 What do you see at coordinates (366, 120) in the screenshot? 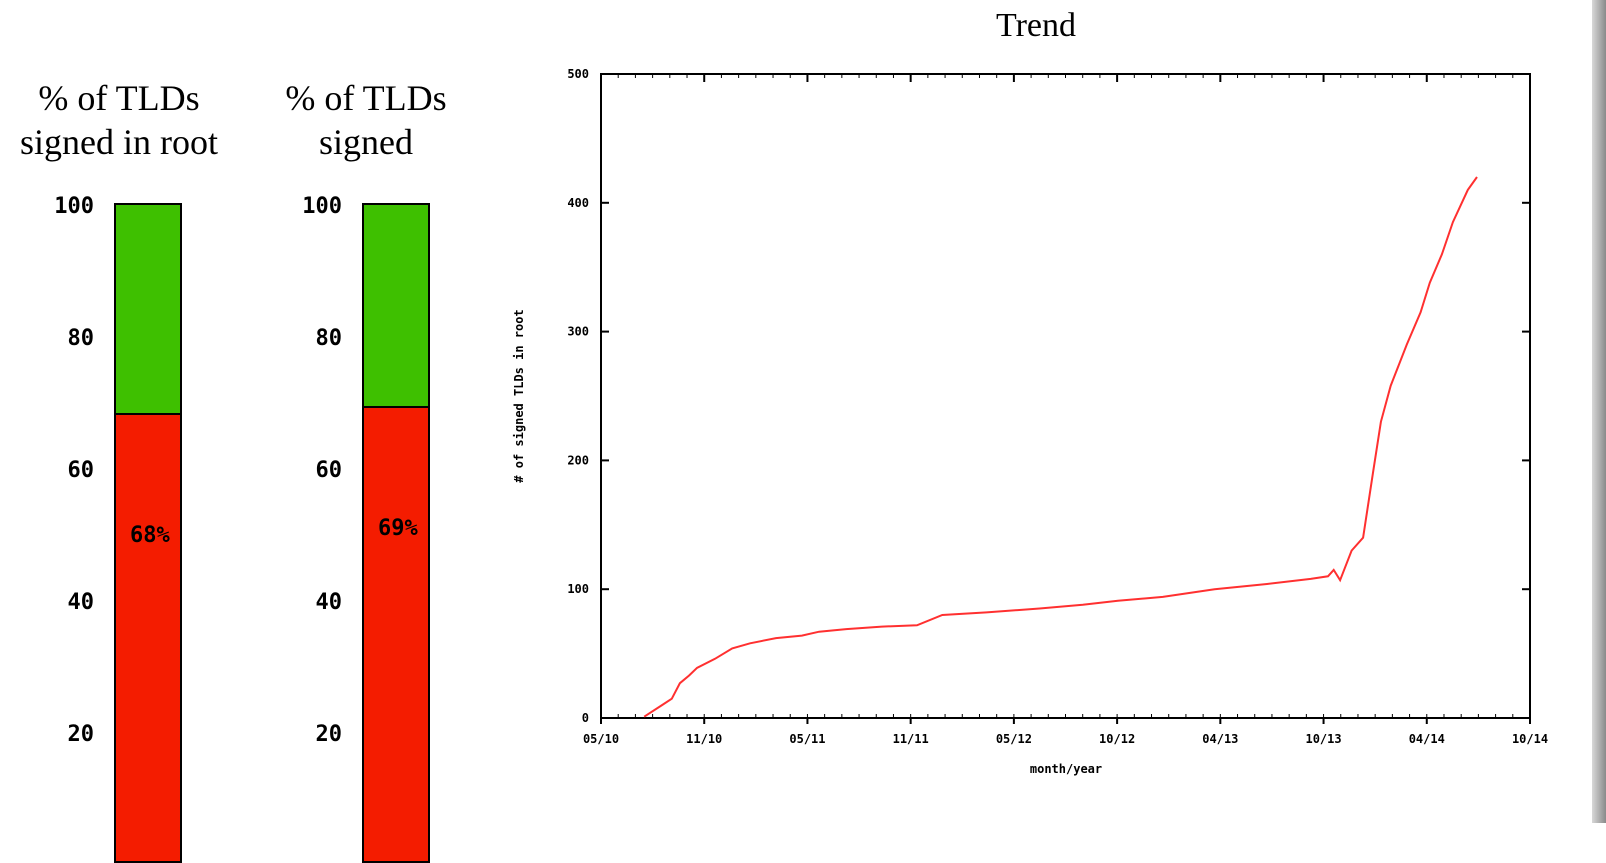
I see `gauge-title: % of TLDs signed` at bounding box center [366, 120].